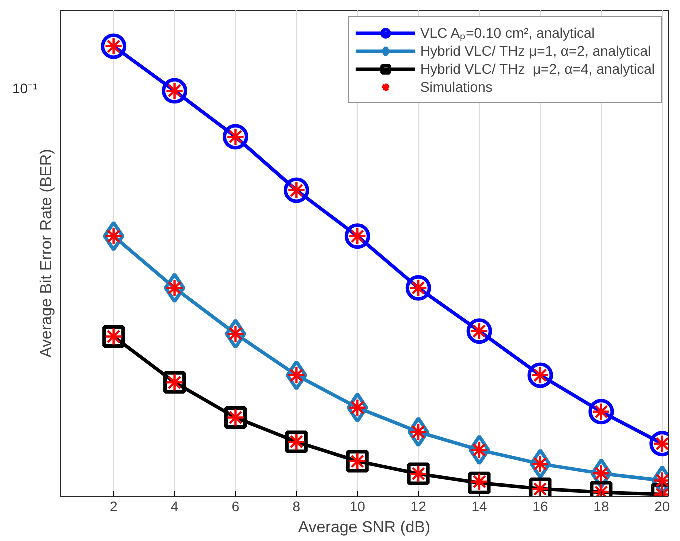 This screenshot has width=680, height=541. What do you see at coordinates (418, 506) in the screenshot?
I see `x-tick-label: 12` at bounding box center [418, 506].